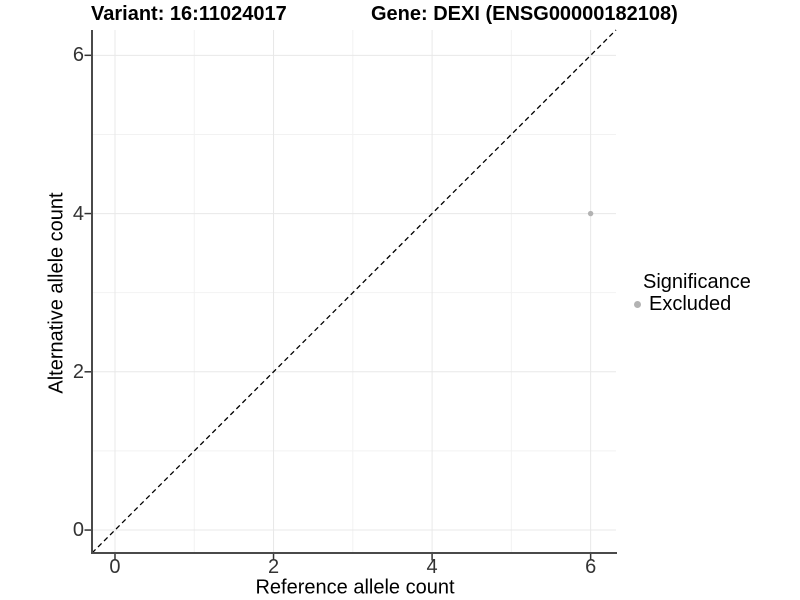 The width and height of the screenshot is (800, 600). Describe the element at coordinates (590, 213) in the screenshot. I see `data-point` at that location.